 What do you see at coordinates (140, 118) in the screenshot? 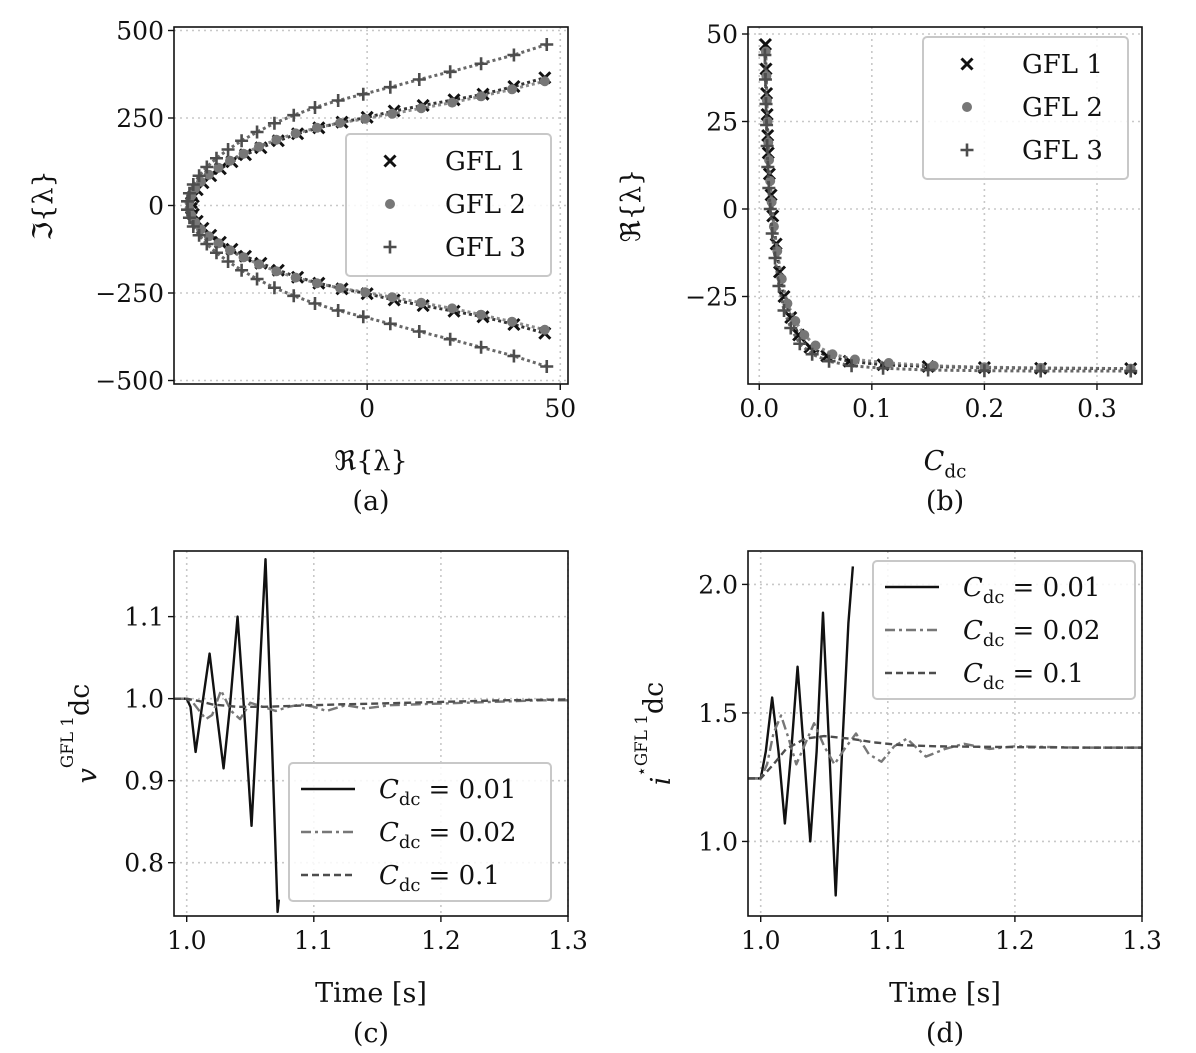
I see `y-tick-label: 250` at bounding box center [140, 118].